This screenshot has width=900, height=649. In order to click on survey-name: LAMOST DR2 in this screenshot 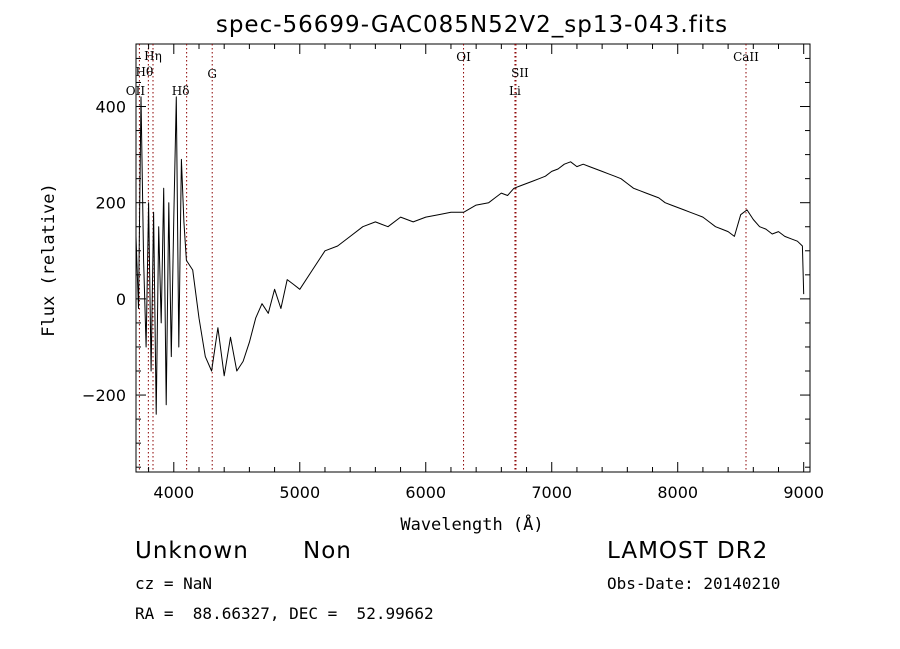, I will do `click(688, 551)`.